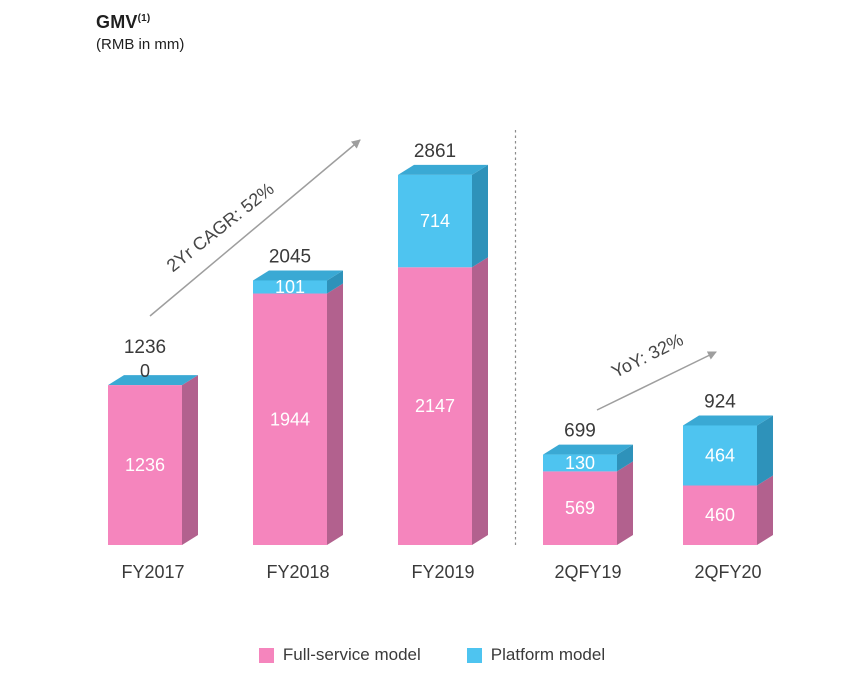 The image size is (864, 675). Describe the element at coordinates (290, 256) in the screenshot. I see `total-value-label: 2045` at that location.